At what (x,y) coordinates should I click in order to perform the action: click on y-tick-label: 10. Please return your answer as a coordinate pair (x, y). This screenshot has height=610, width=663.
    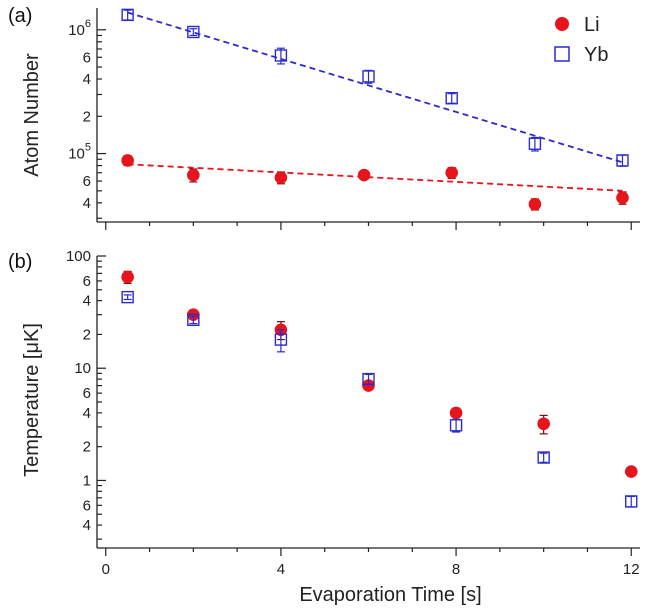
    Looking at the image, I should click on (82, 368).